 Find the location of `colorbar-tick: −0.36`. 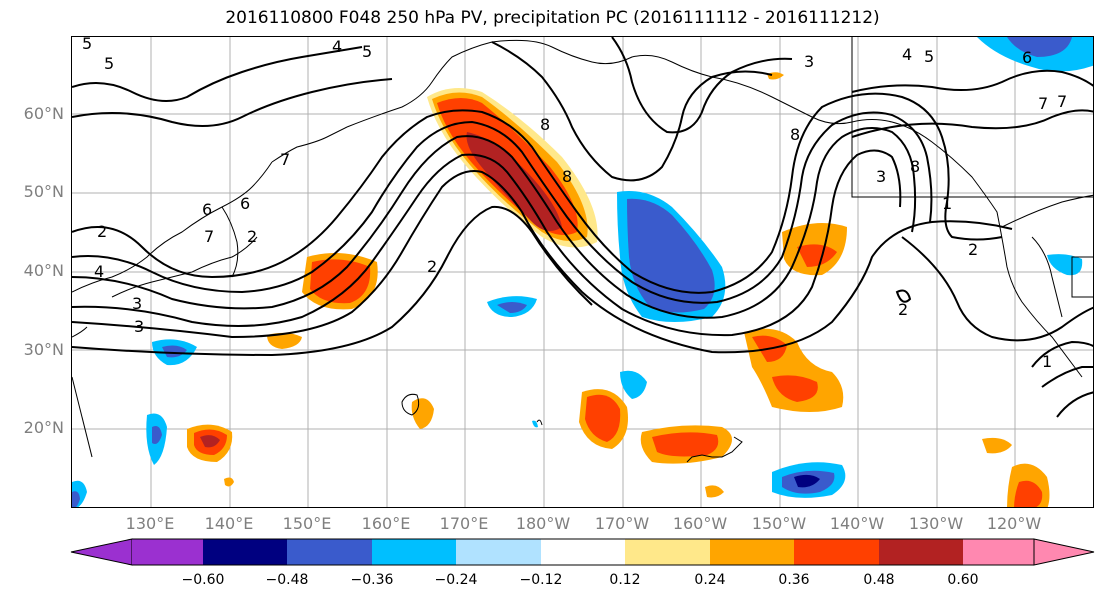

colorbar-tick: −0.36 is located at coordinates (372, 580).